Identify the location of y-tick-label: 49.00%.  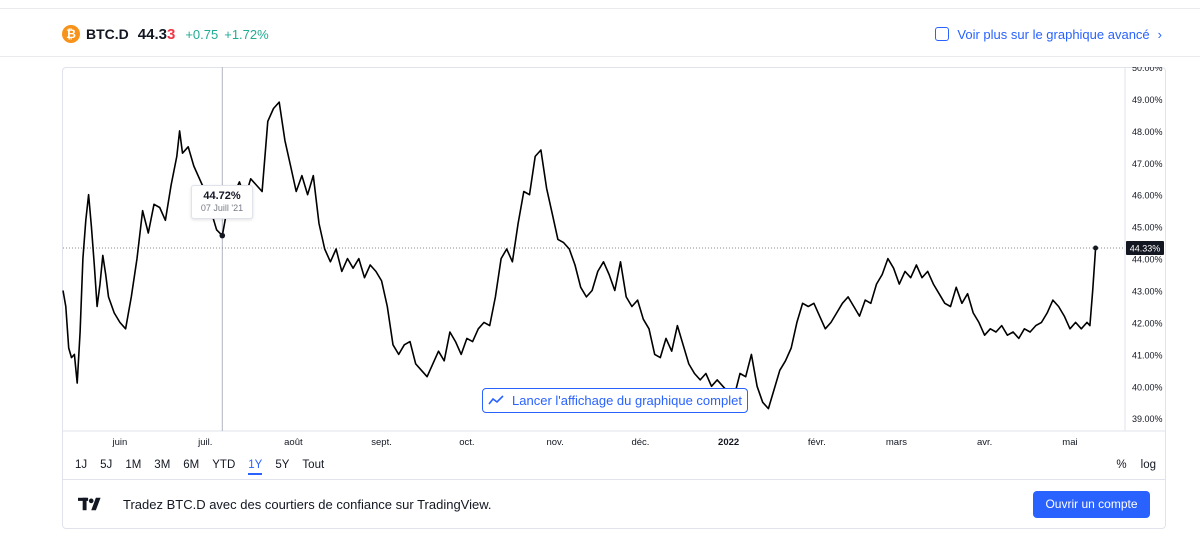
(1147, 100).